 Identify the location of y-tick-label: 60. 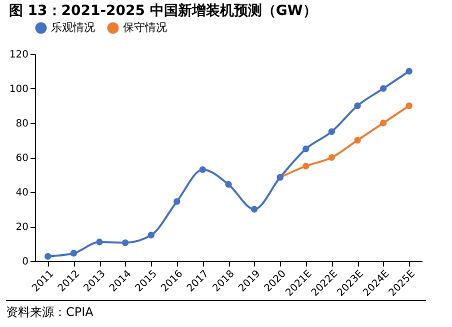
(22, 158).